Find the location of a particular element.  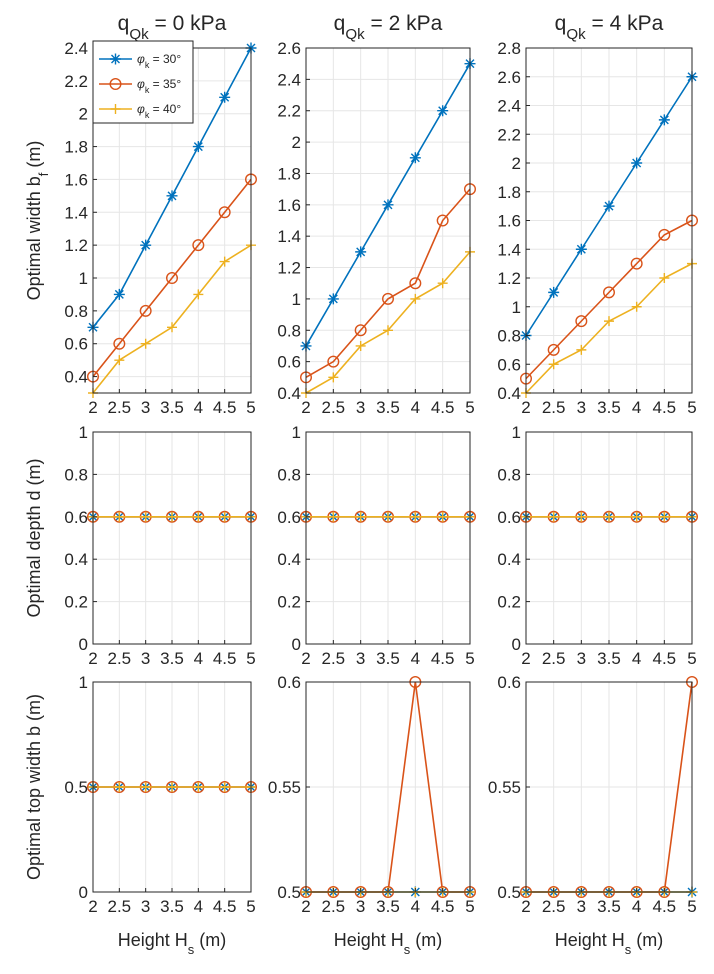

subplot-title-sub: Qk is located at coordinates (355, 34).